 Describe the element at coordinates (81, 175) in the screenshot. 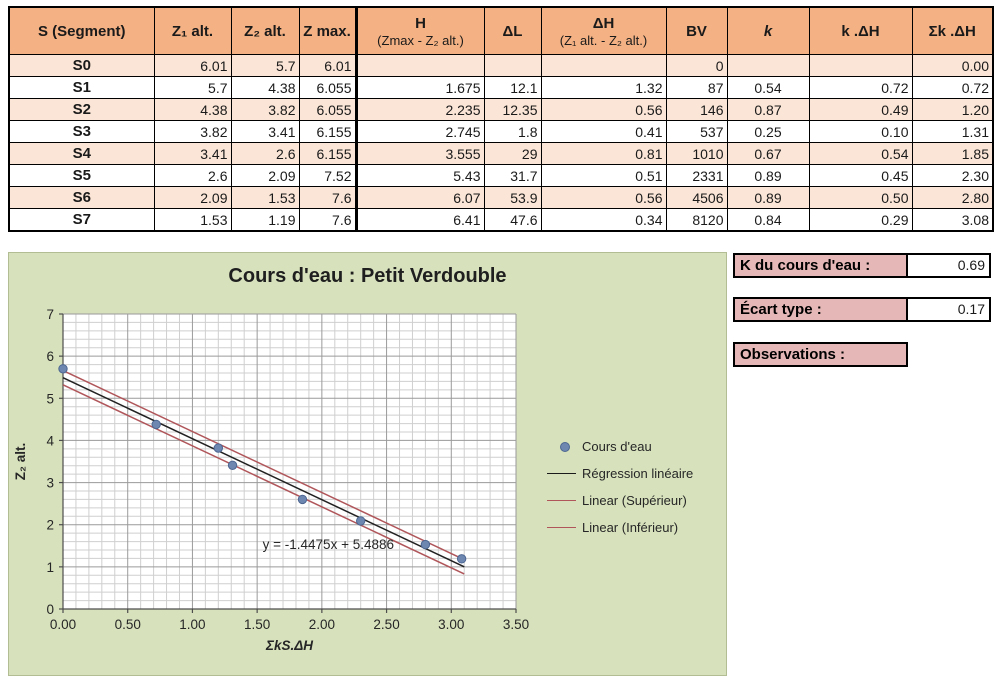

I see `segment-cell: S5` at that location.